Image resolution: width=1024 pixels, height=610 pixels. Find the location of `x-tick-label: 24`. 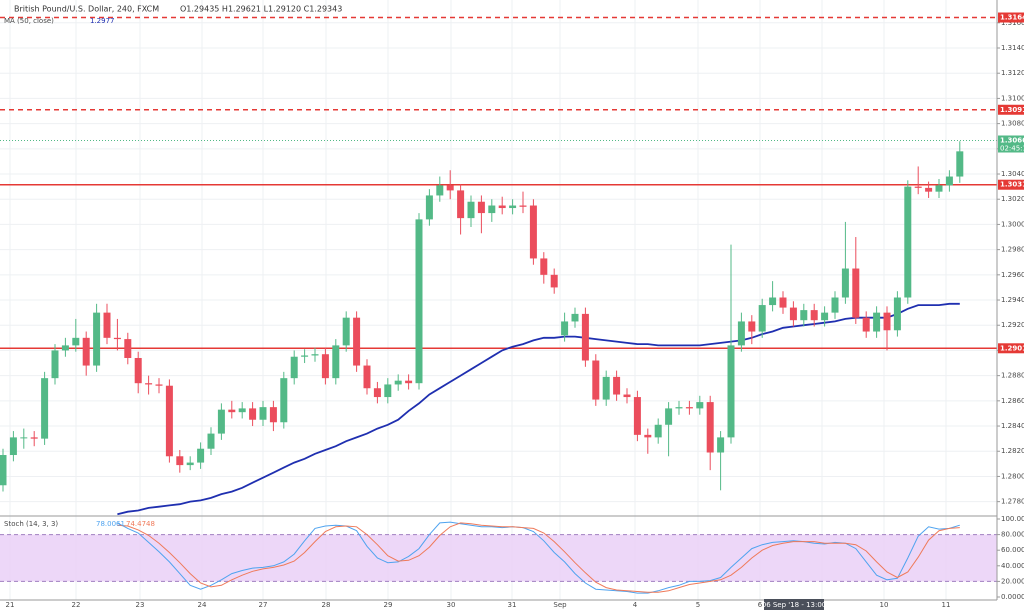

x-tick-label: 24 is located at coordinates (202, 605).